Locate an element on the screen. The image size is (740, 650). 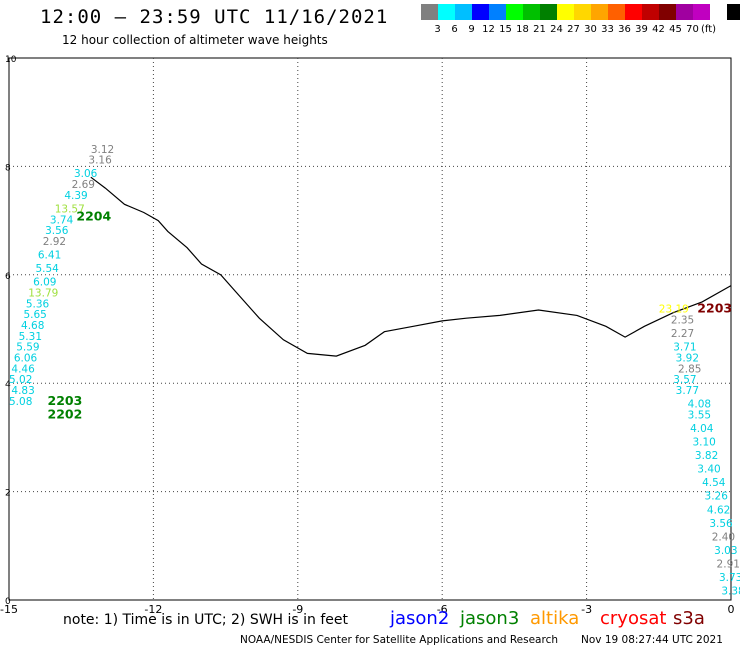
wave-height-value: 3.71 is located at coordinates (684, 348).